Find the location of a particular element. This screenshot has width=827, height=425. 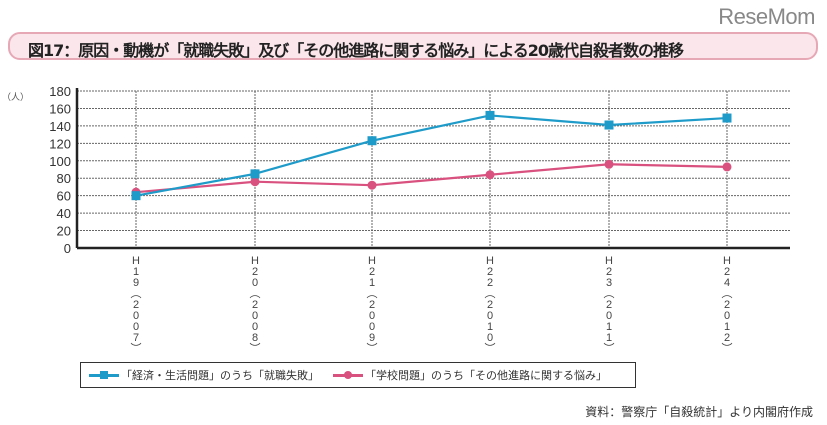

y-tick-label: 0 is located at coordinates (67, 248).